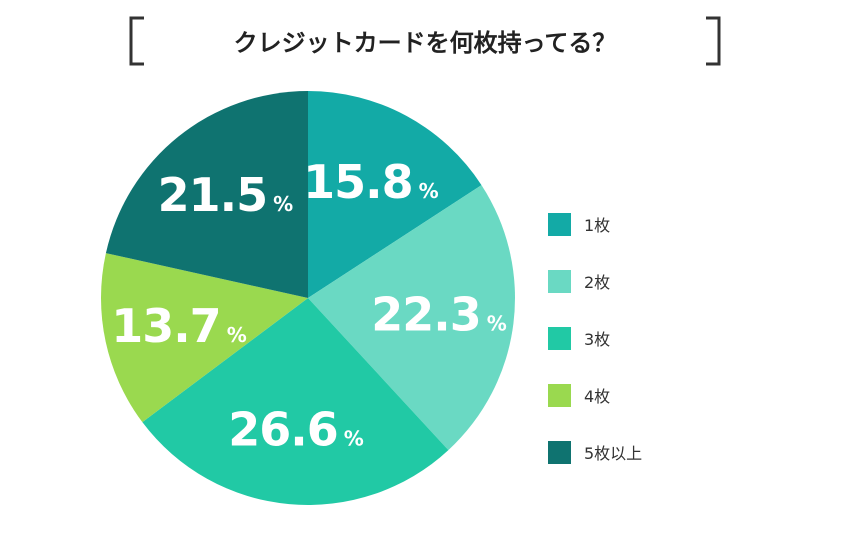 This screenshot has width=850, height=560. What do you see at coordinates (597, 225) in the screenshot?
I see `legend-label-1: 1枚` at bounding box center [597, 225].